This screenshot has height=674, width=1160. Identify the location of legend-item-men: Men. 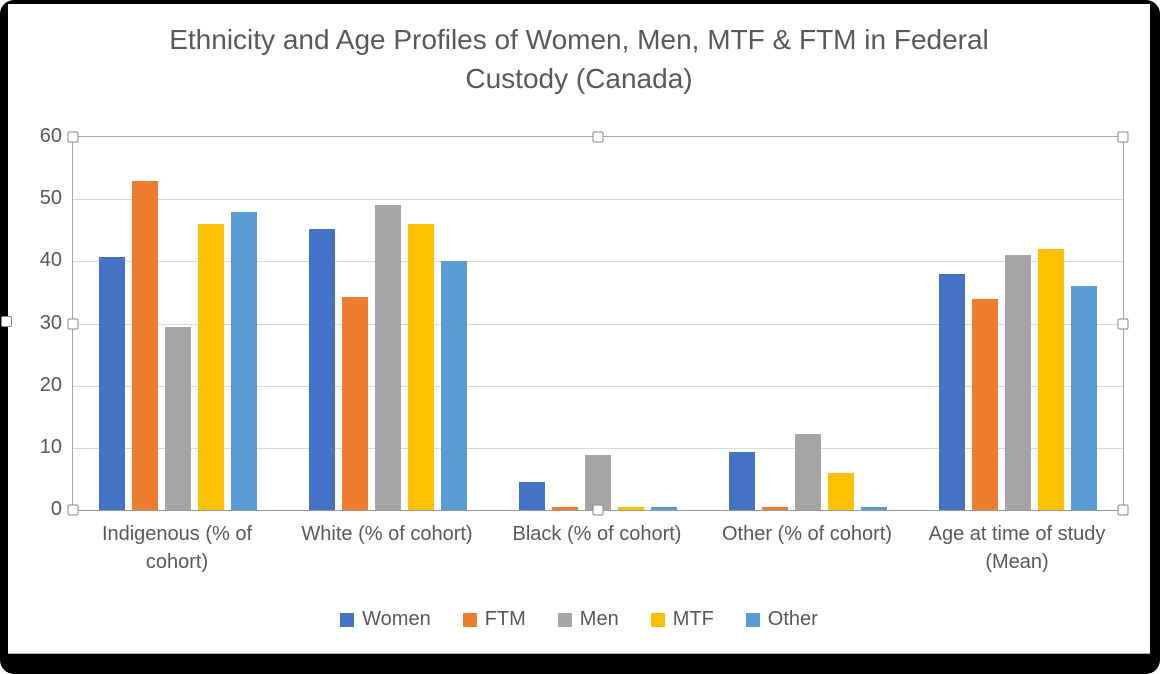
(588, 619).